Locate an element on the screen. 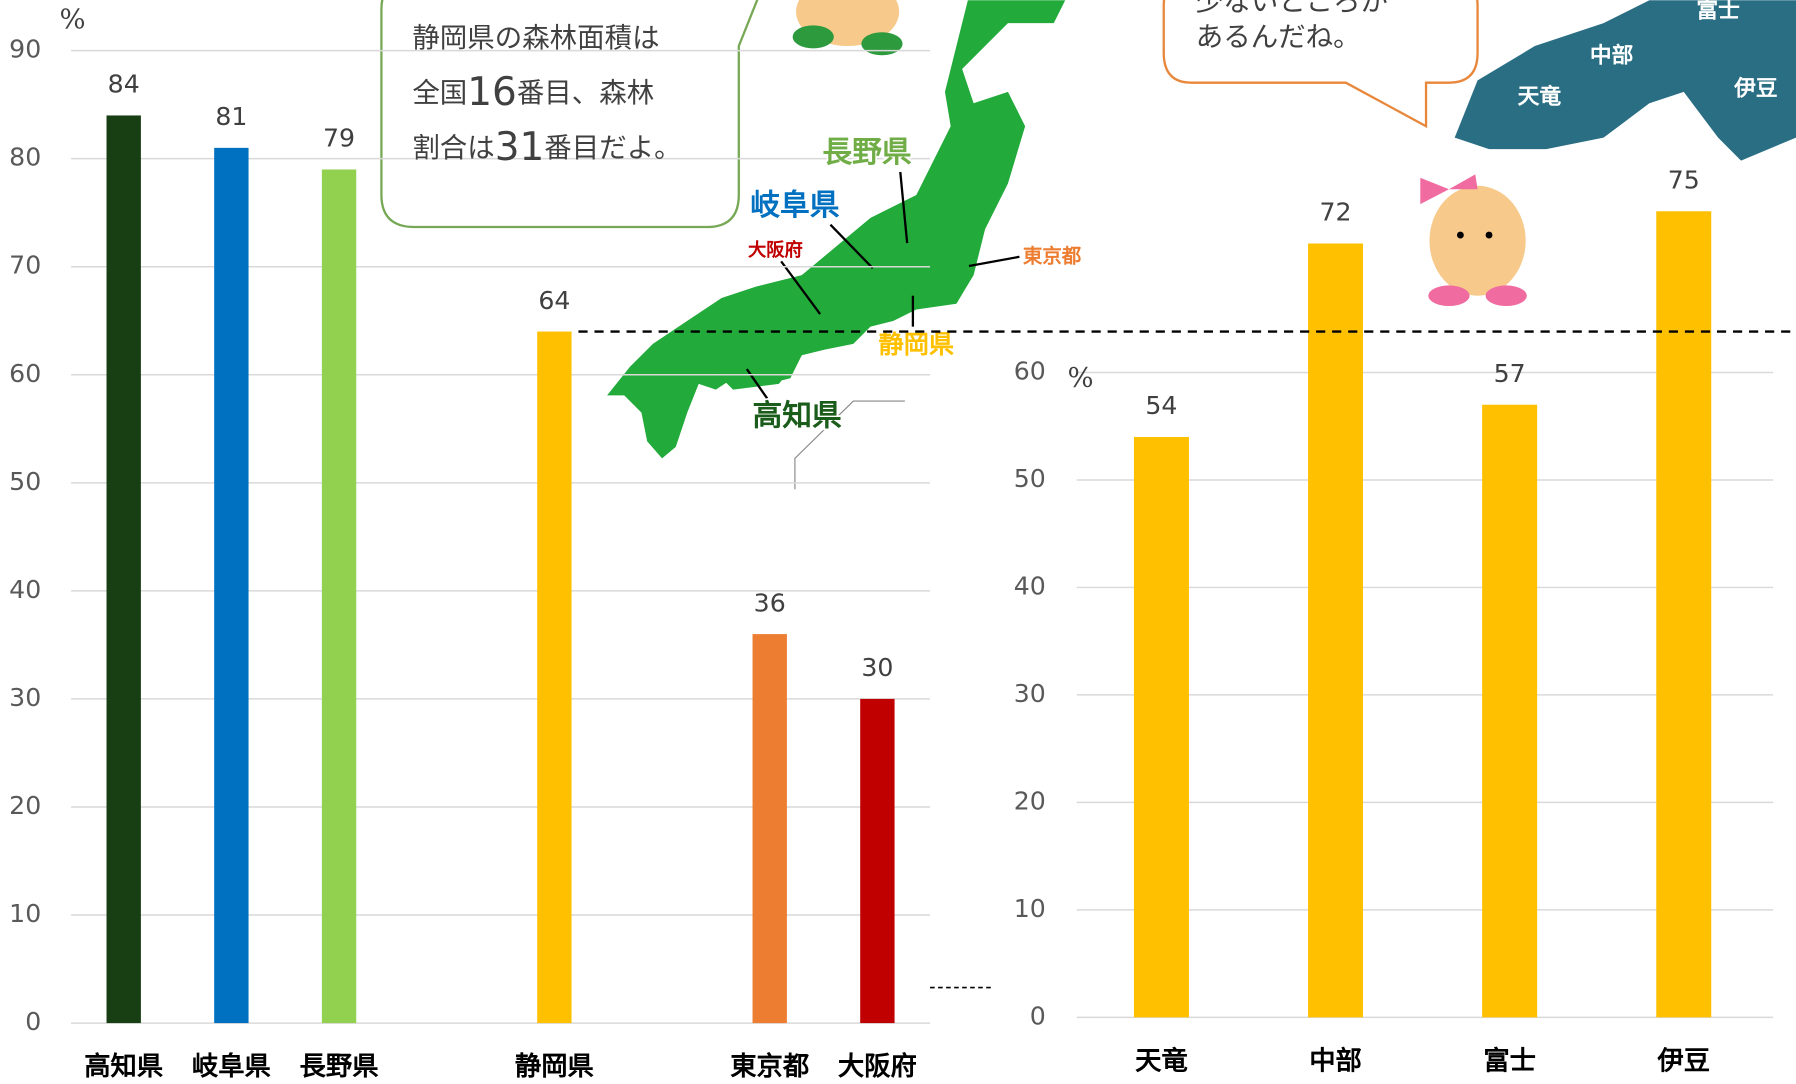 This screenshot has height=1084, width=1796. y-tick-label: 90 is located at coordinates (25, 49).